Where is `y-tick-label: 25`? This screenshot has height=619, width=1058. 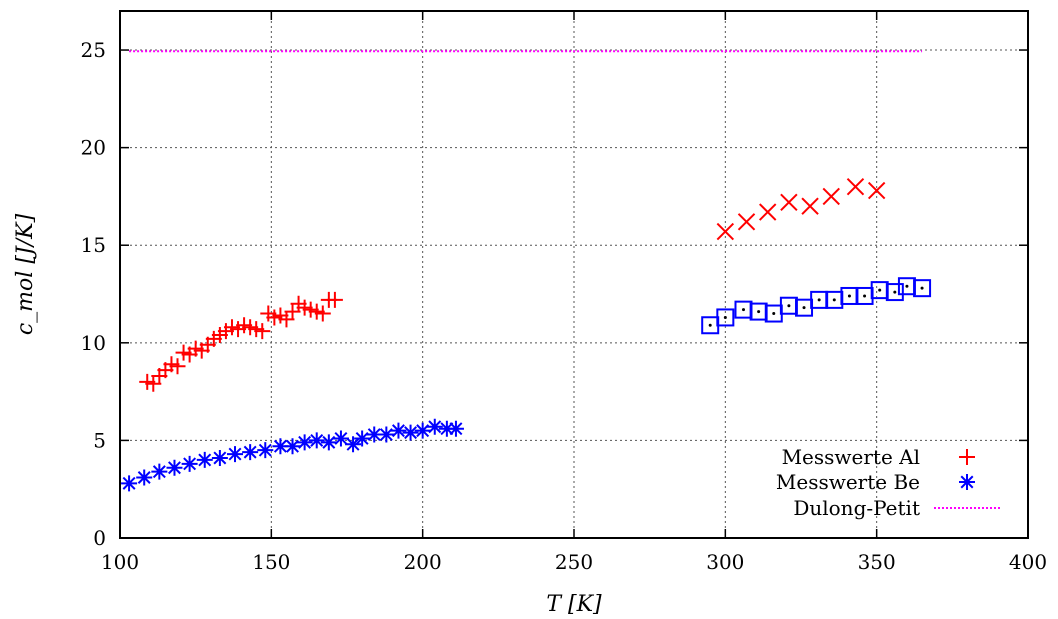
y-tick-label: 25 is located at coordinates (93, 50).